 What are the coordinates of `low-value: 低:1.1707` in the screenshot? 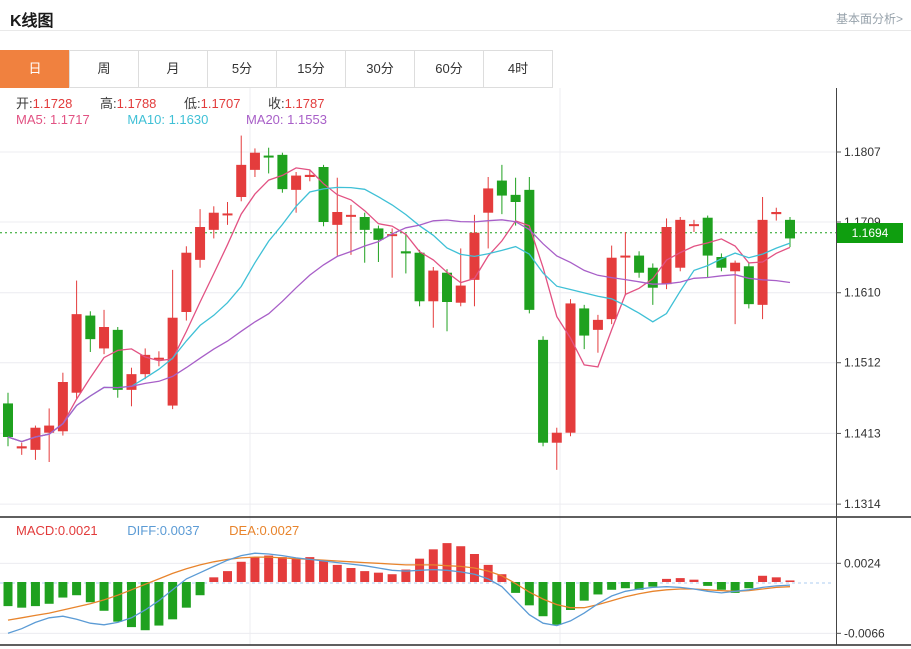 It's located at (212, 103).